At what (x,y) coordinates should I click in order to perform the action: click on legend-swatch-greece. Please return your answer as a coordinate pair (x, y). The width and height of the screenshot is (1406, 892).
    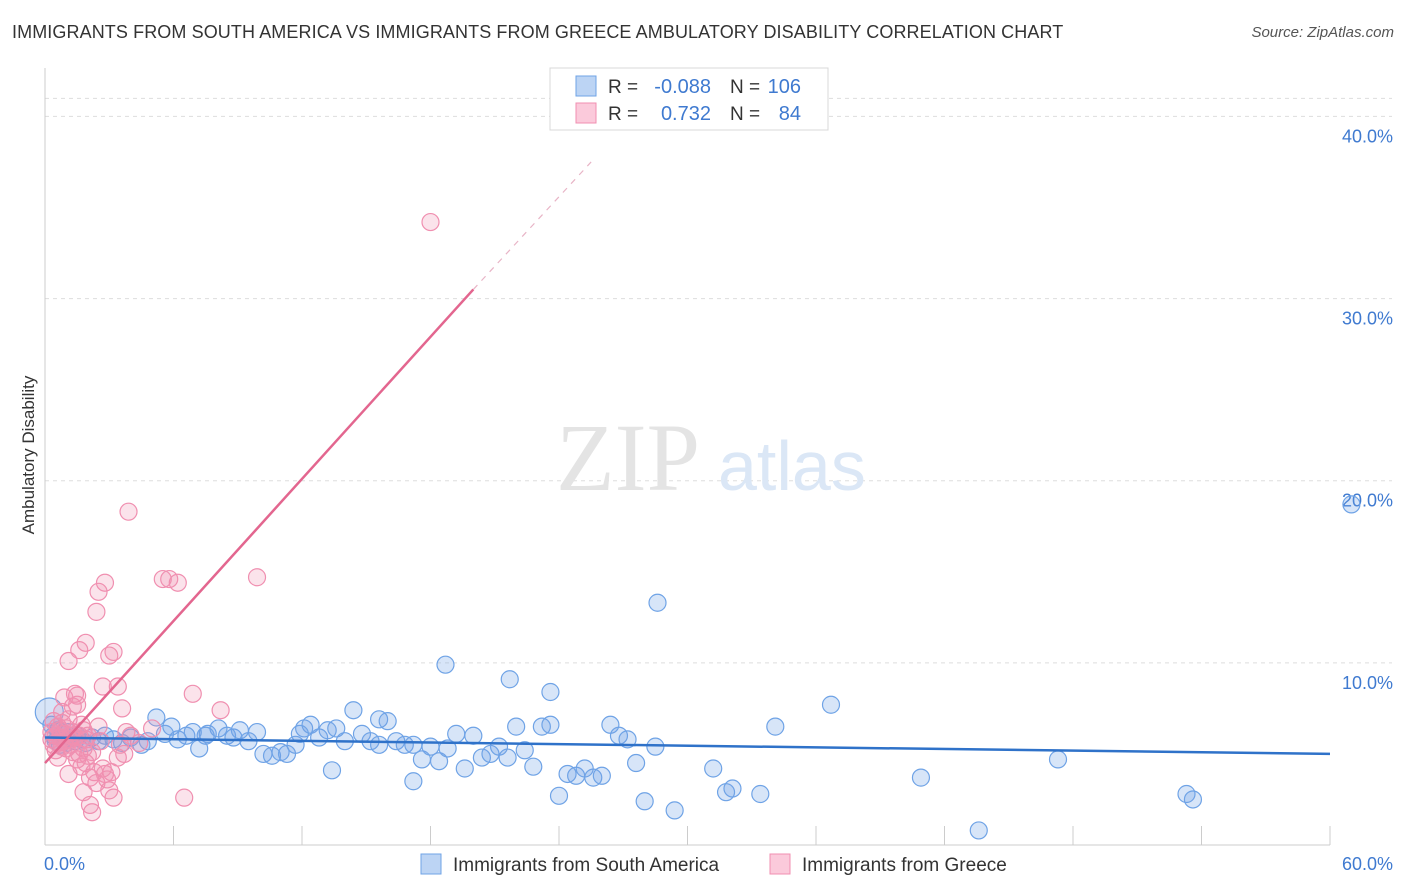
    Looking at the image, I should click on (780, 864).